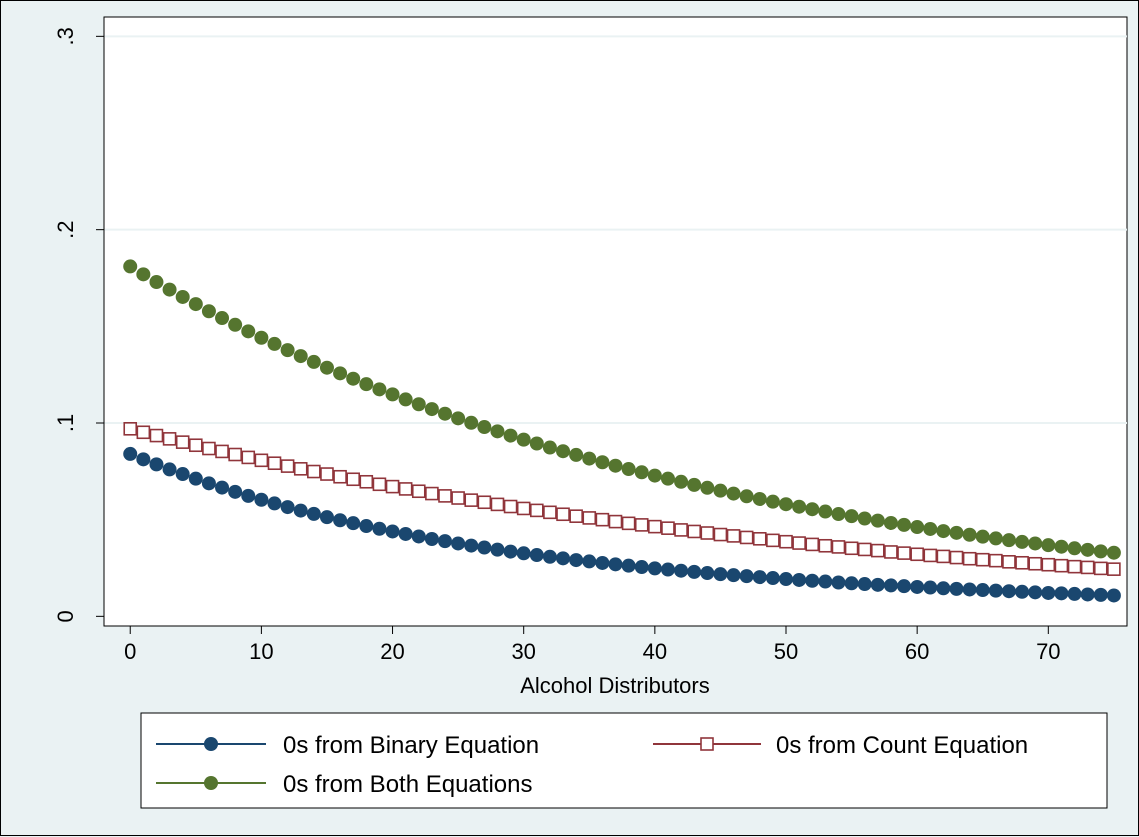 This screenshot has height=837, width=1139. I want to click on y-tick-label: .2, so click(65, 229).